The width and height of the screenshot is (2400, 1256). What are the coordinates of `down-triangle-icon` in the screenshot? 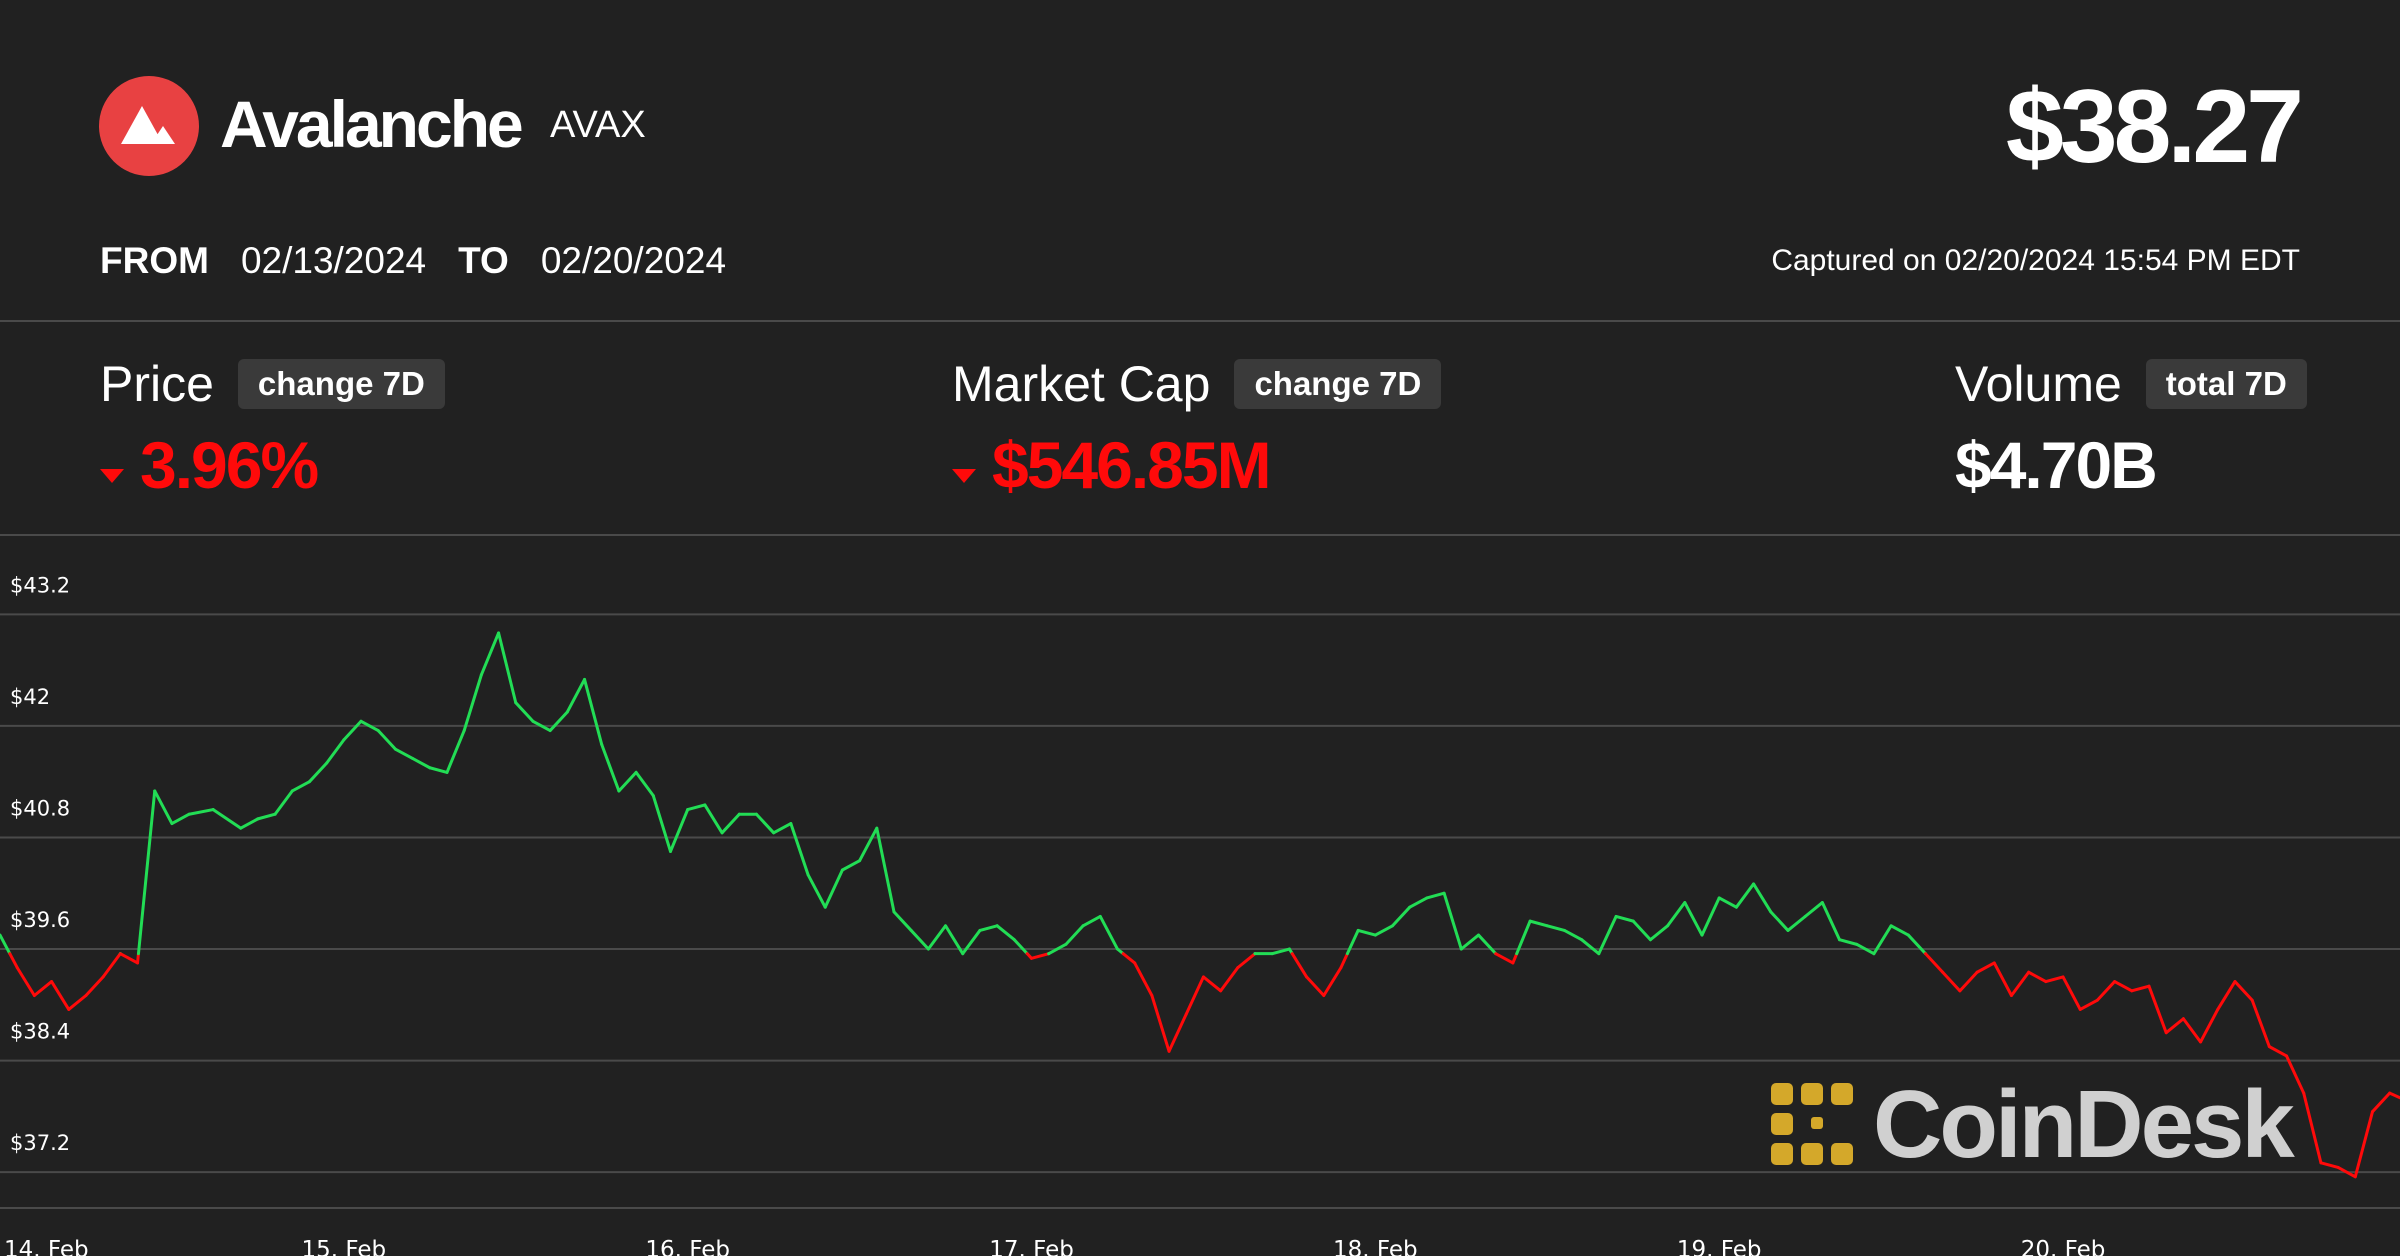 It's located at (964, 476).